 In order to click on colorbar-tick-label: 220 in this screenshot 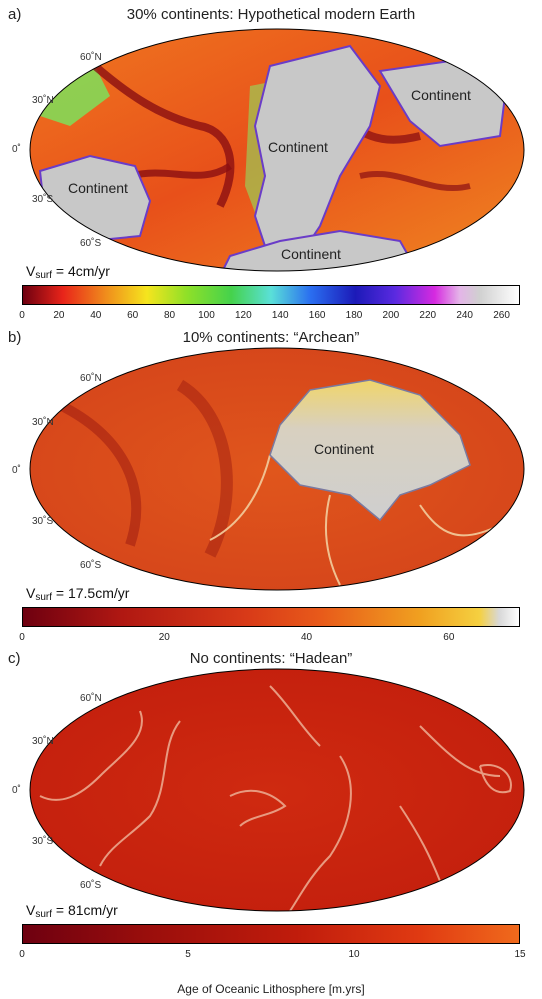, I will do `click(427, 315)`.